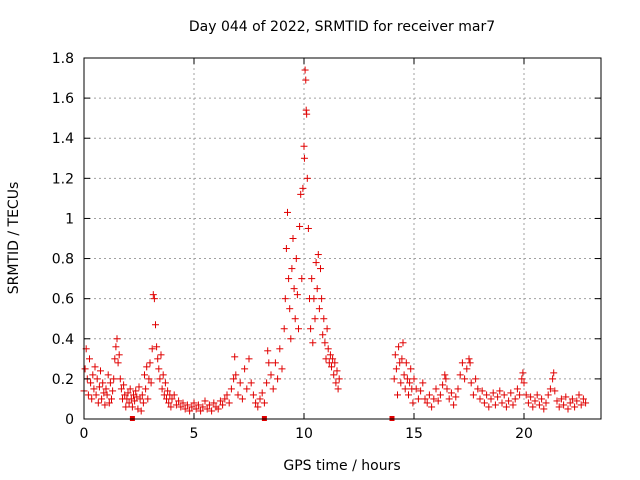  What do you see at coordinates (63, 260) in the screenshot?
I see `y-tick-label: 0.8` at bounding box center [63, 260].